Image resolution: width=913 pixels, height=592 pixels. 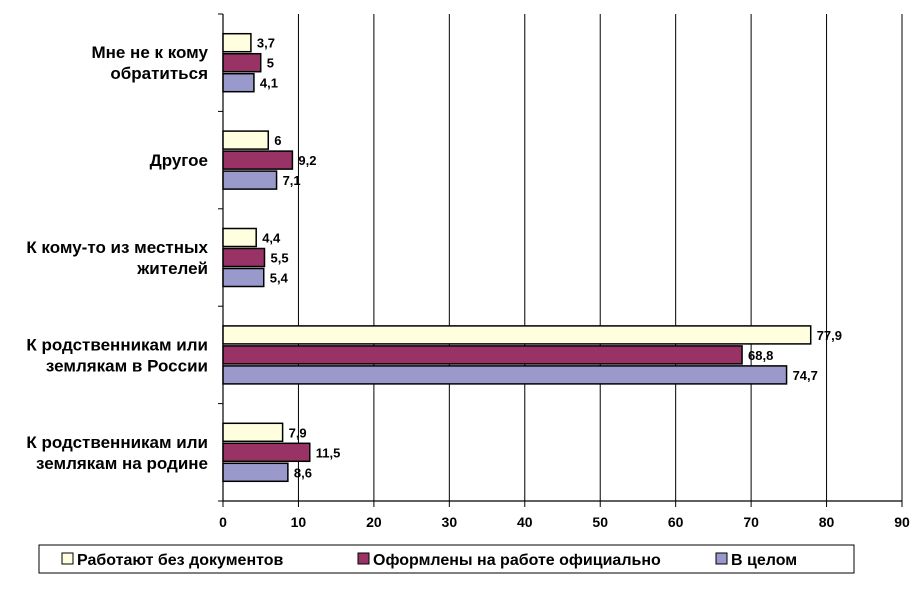 I want to click on data-label: 8,6, so click(x=303, y=472).